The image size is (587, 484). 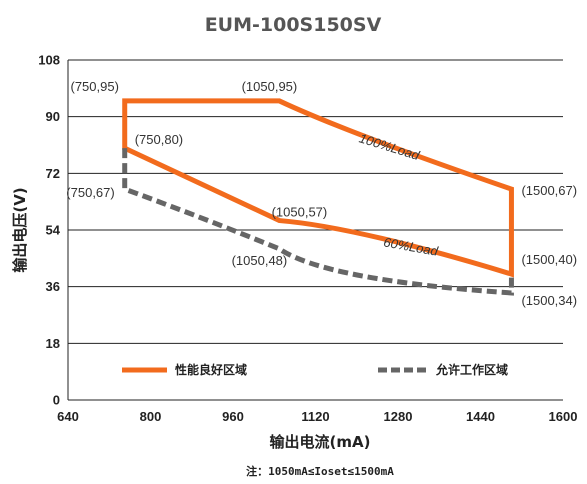 I want to click on x-tick-label: 800, so click(x=151, y=416).